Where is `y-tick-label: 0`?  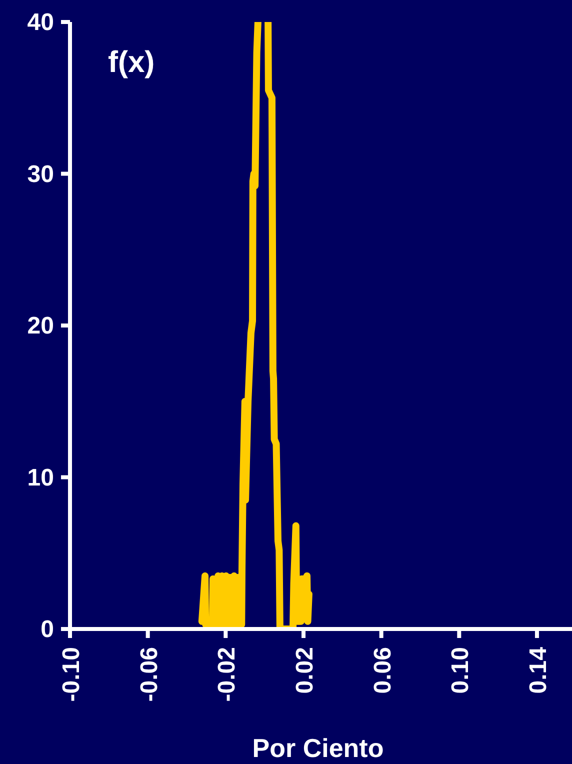 y-tick-label: 0 is located at coordinates (47, 629).